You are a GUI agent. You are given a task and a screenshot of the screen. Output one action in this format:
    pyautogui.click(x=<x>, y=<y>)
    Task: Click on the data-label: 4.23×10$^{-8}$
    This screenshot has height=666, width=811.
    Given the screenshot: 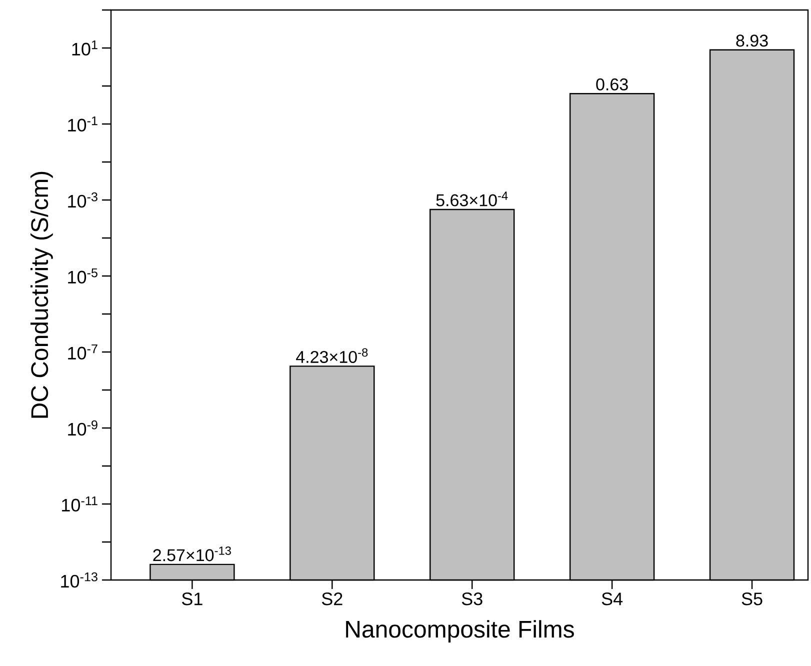 What is the action you would take?
    pyautogui.click(x=332, y=355)
    